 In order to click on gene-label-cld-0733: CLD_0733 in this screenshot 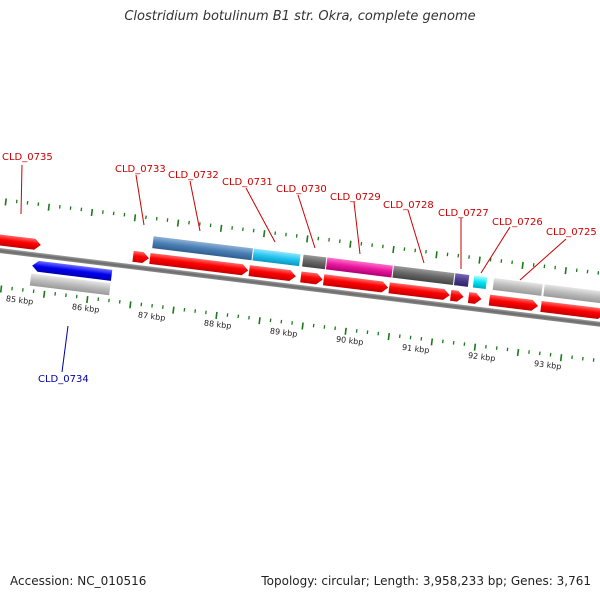, I will do `click(140, 169)`.